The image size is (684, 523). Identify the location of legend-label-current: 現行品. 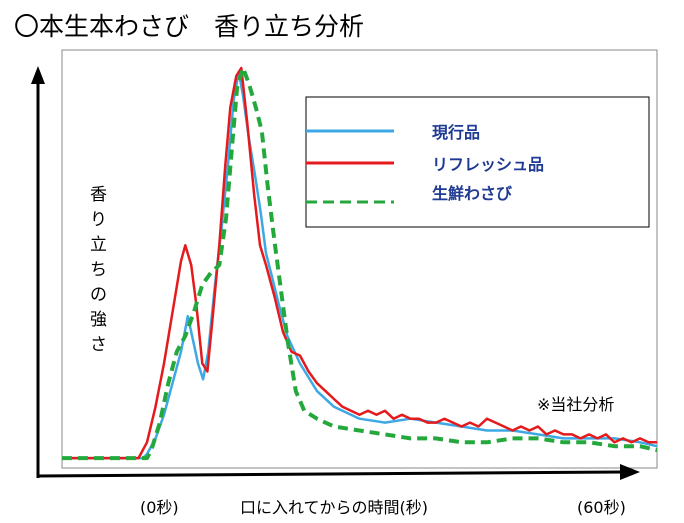
(456, 132).